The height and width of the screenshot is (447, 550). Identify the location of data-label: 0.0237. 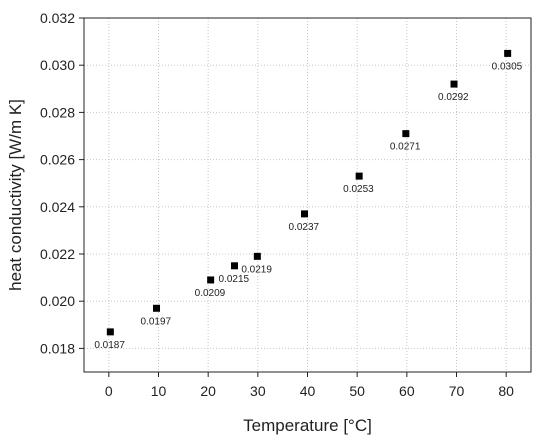
(304, 227).